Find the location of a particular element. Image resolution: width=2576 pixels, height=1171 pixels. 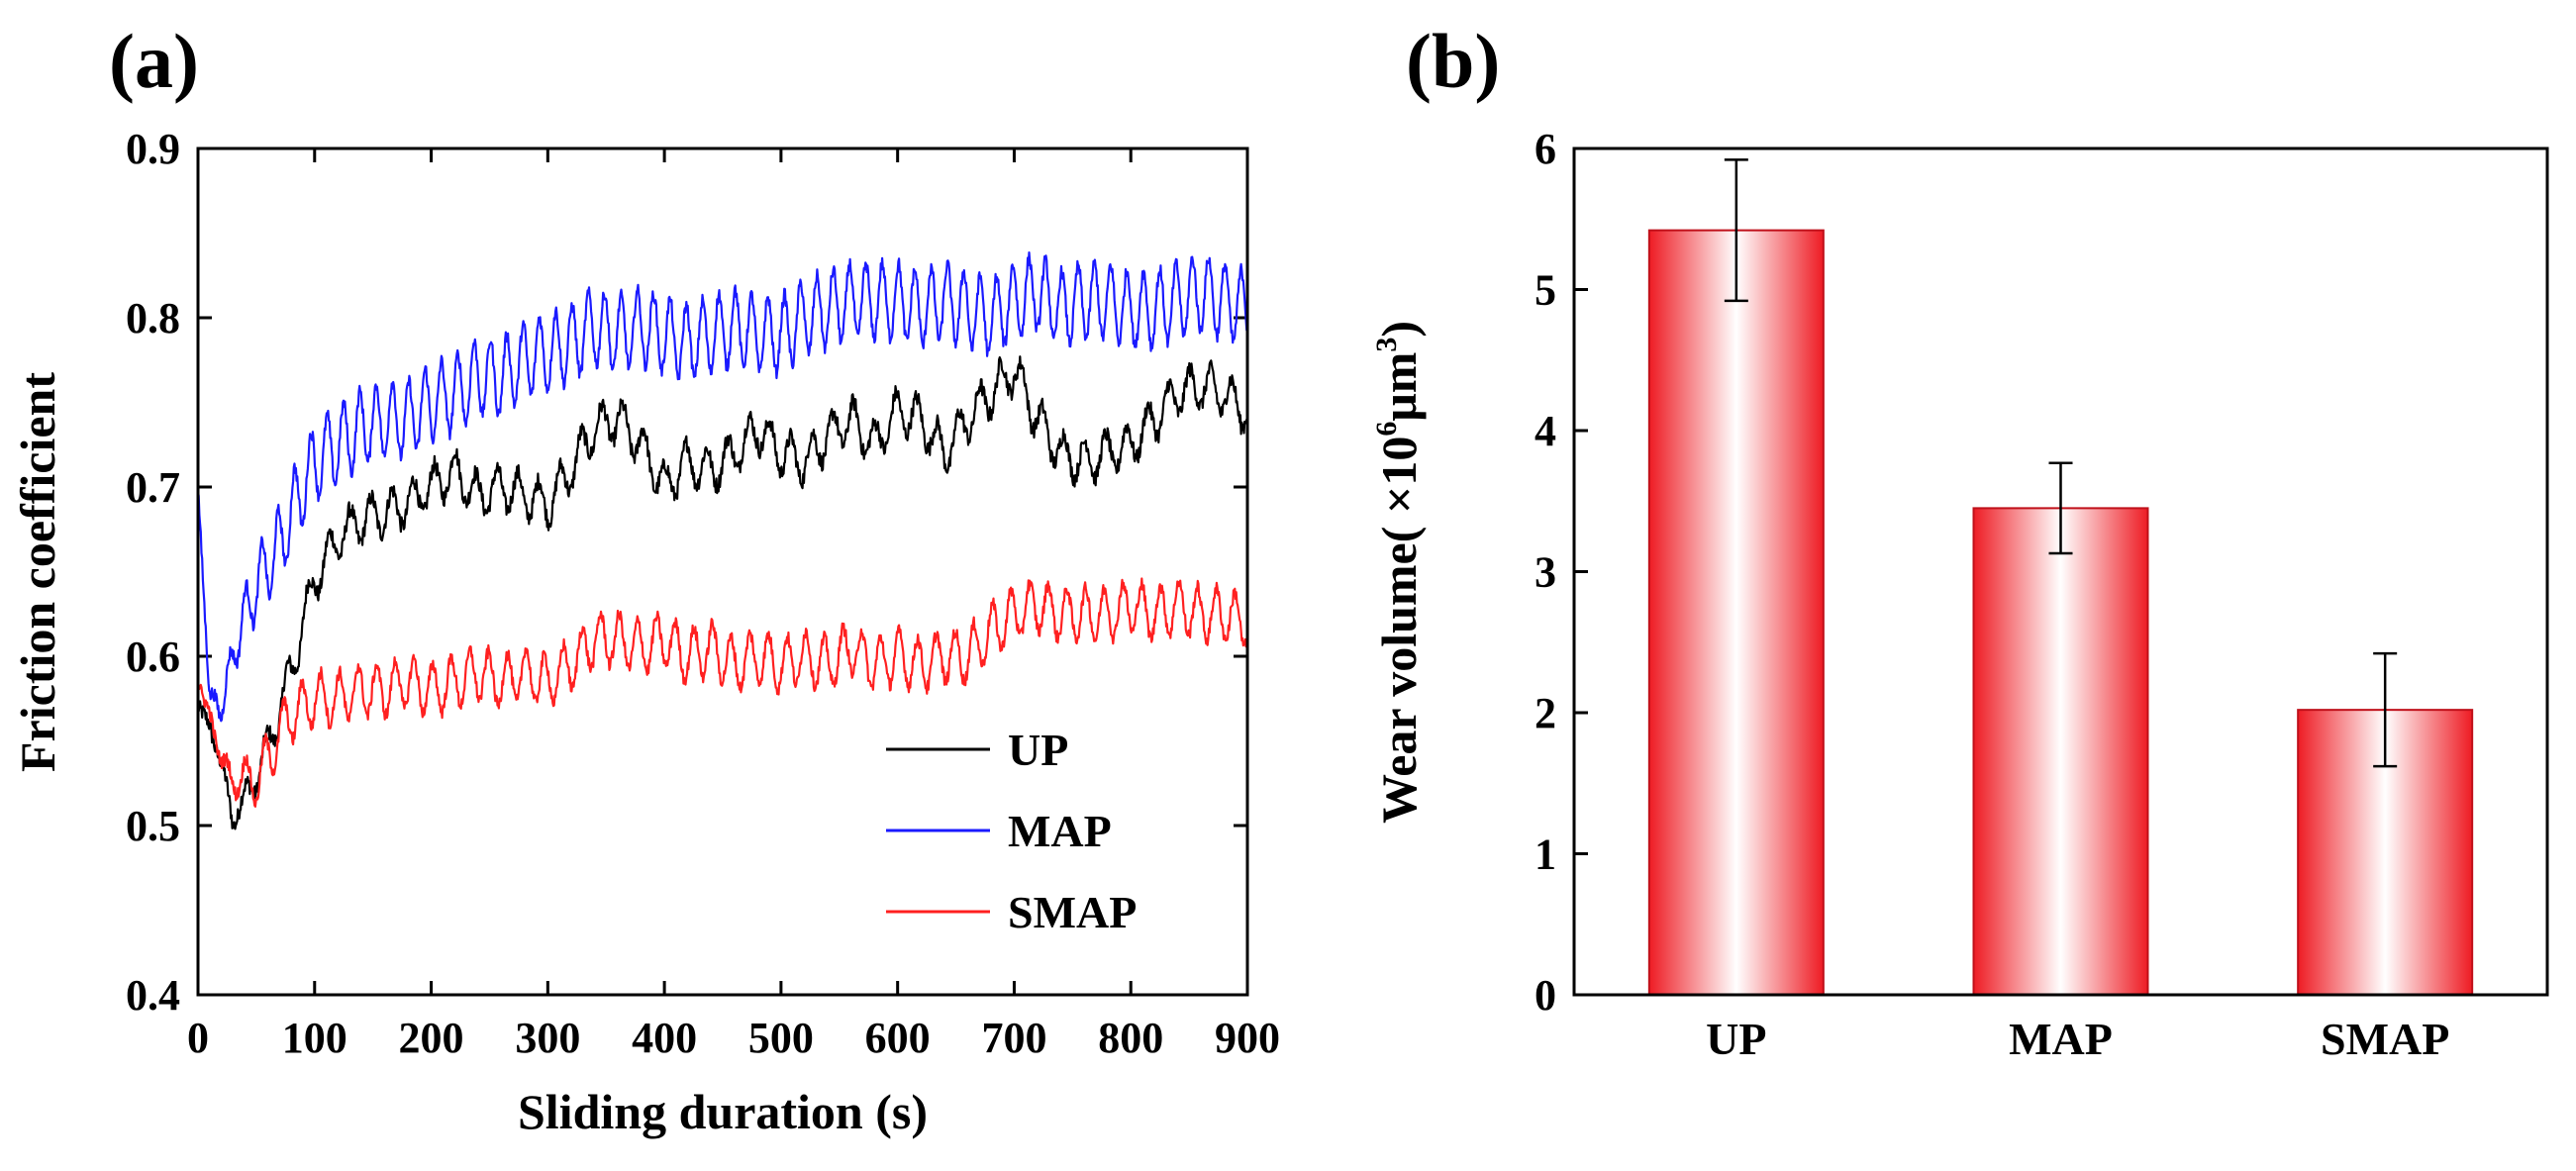

panel-b-tick-labels: 0 1 2 3 4 5 6 is located at coordinates (1546, 572).